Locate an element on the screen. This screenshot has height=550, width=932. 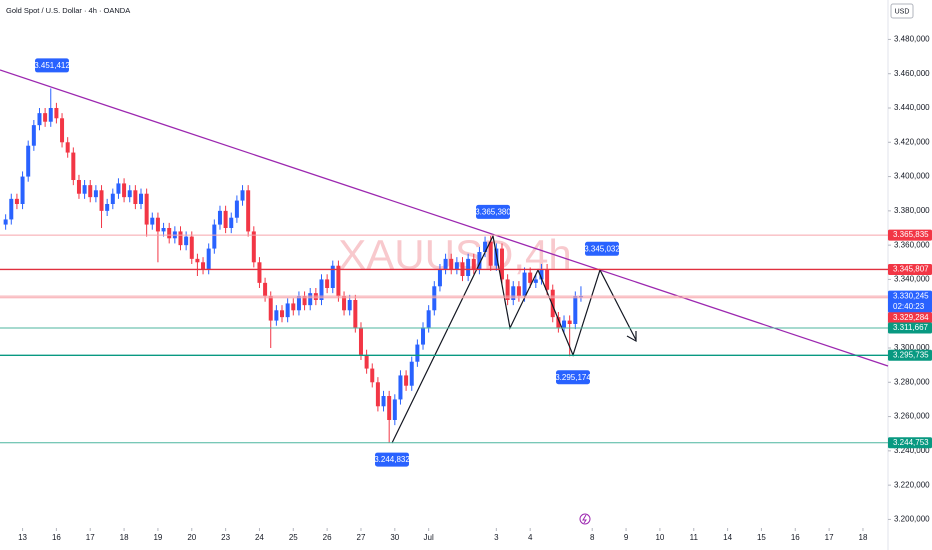
level-label: 3.329,284 is located at coordinates (911, 317).